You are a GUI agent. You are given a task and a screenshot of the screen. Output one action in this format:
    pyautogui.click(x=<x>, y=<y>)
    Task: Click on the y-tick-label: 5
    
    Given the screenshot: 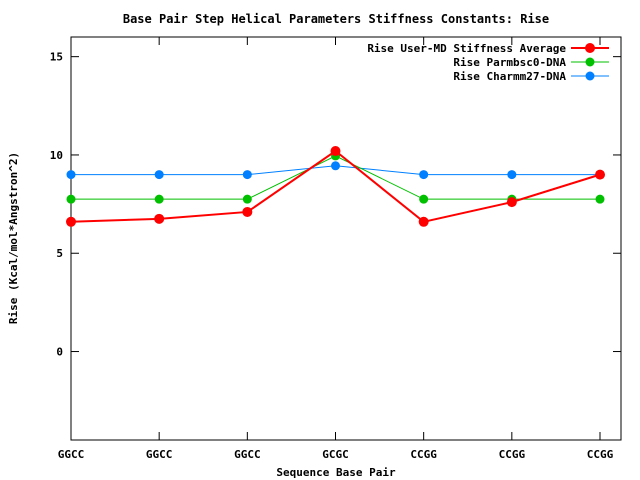 What is the action you would take?
    pyautogui.click(x=59, y=253)
    